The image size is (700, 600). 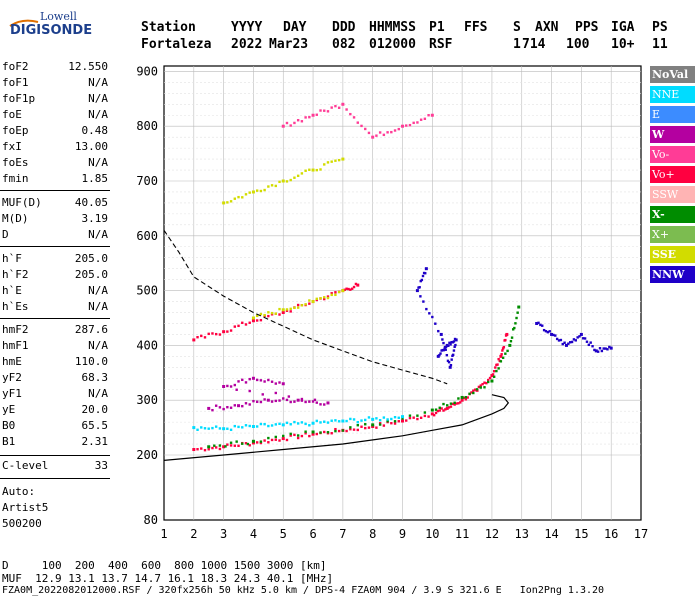 I want to click on legend-item-x: X-, so click(x=672, y=214).